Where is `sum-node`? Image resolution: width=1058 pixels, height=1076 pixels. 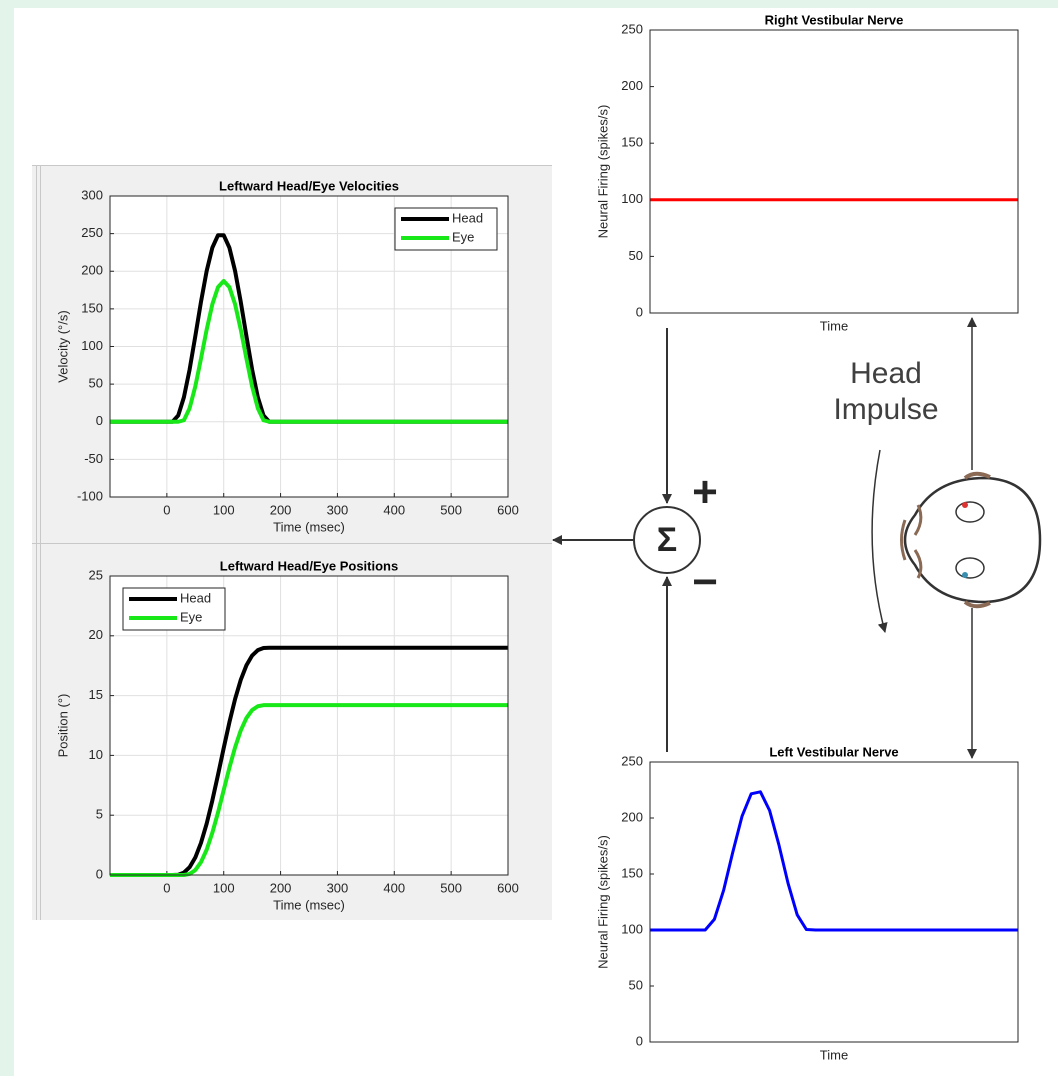
sum-node is located at coordinates (667, 540).